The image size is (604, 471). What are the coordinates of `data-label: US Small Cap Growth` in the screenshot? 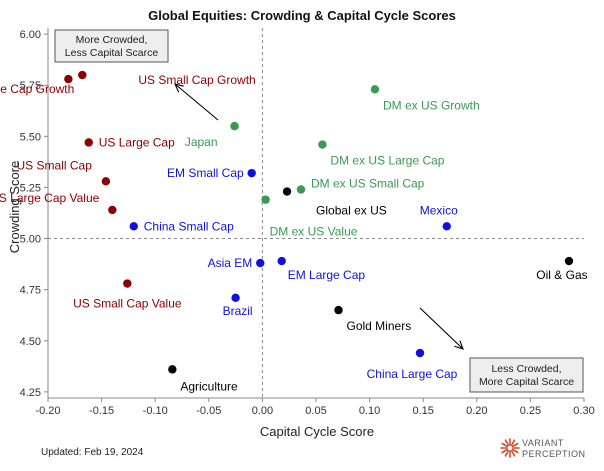 It's located at (196, 80).